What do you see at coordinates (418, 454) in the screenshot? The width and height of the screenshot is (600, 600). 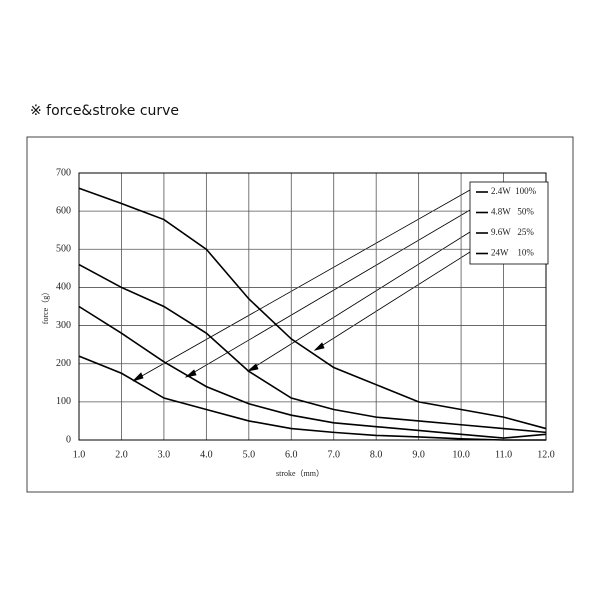 I see `x-tick-label: 9.0` at bounding box center [418, 454].